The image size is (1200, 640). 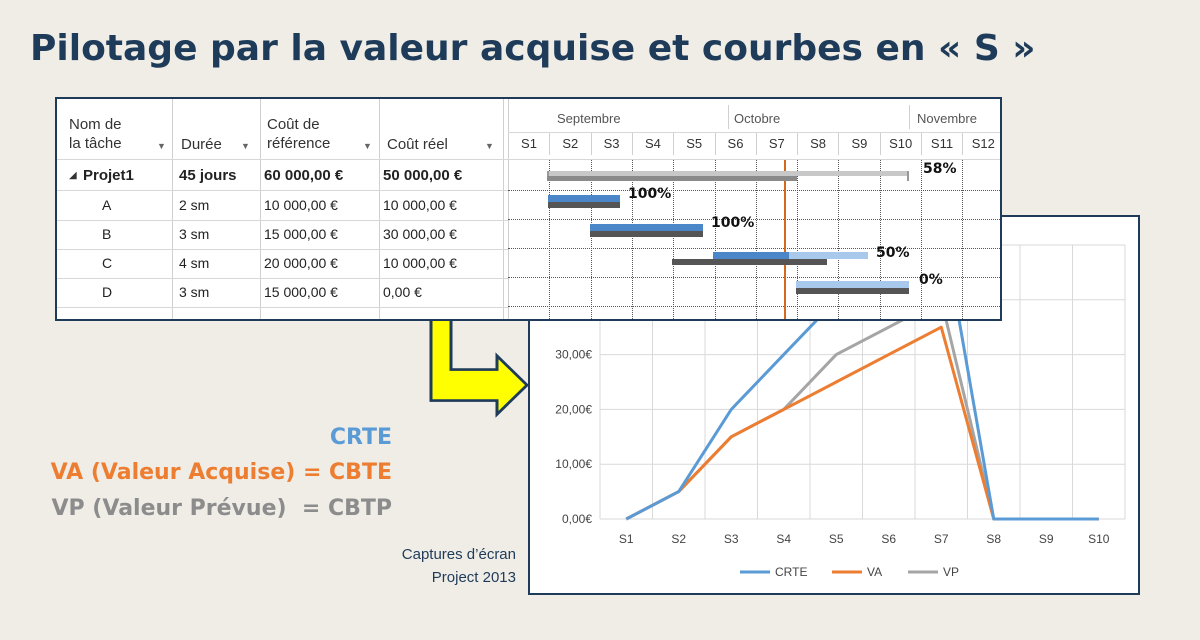 I want to click on task-name: C, so click(x=107, y=263).